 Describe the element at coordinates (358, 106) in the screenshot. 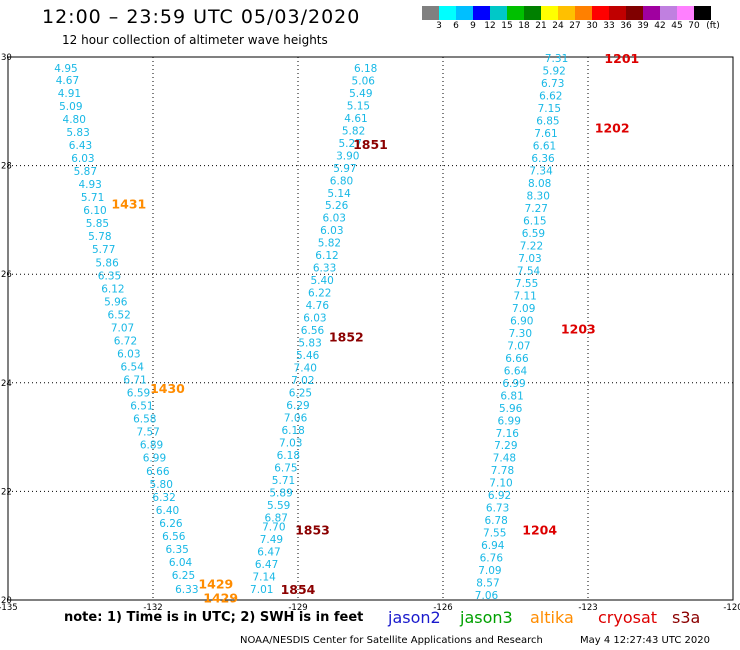

I see `wave-height-value: 5.15` at that location.